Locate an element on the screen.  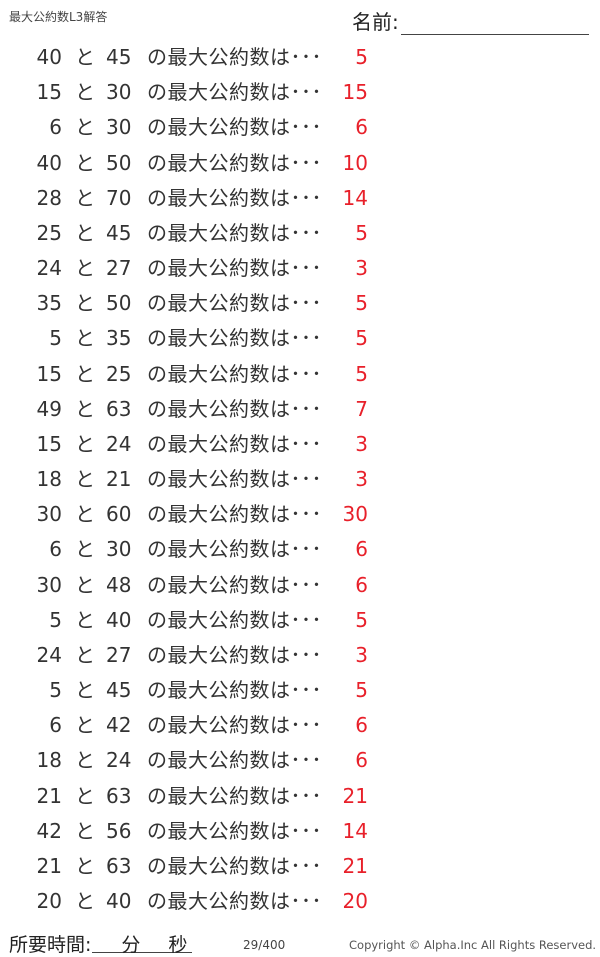
problem-row: 25 と 45 の最大公約数は･･･ 5 is located at coordinates (300, 233).